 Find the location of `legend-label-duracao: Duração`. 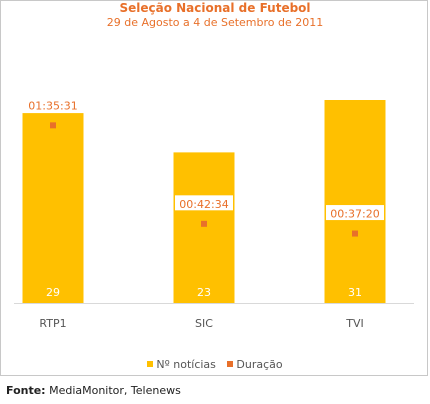

legend-label-duracao: Duração is located at coordinates (259, 364).